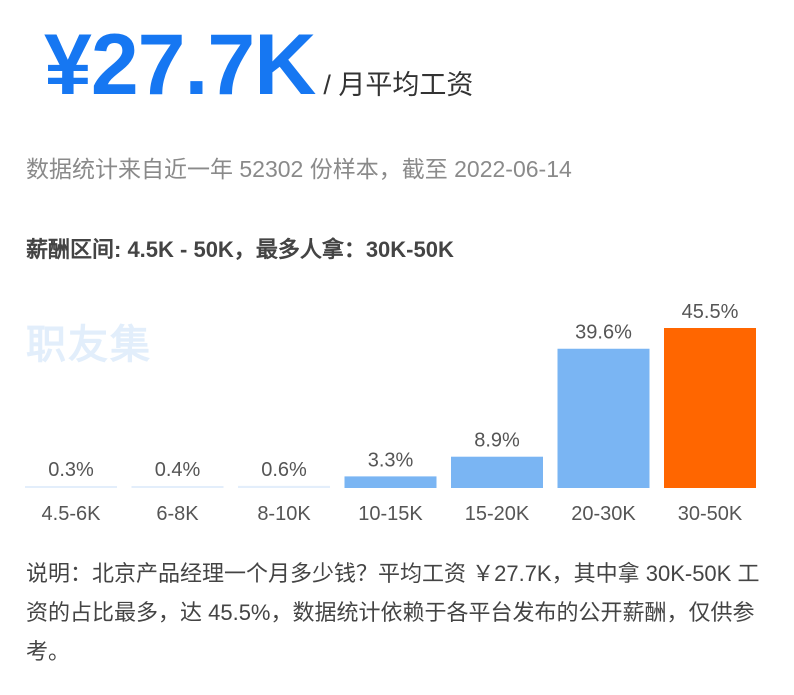 The height and width of the screenshot is (695, 794). I want to click on average-salary-unit: / 月平均工资, so click(398, 85).